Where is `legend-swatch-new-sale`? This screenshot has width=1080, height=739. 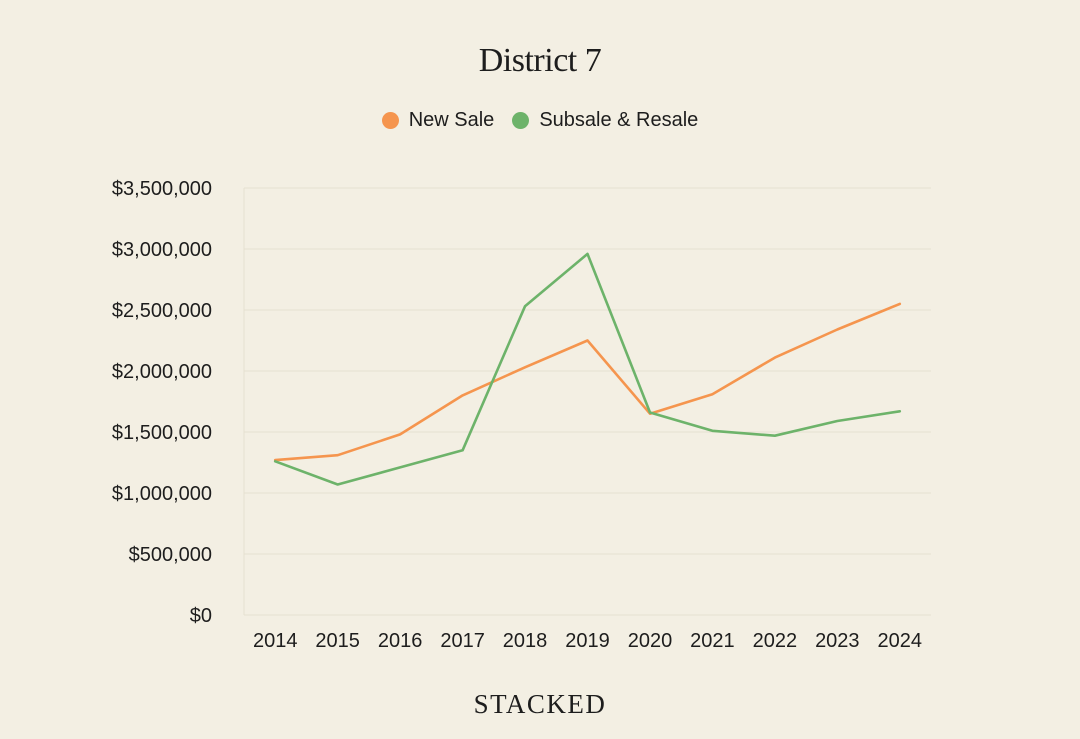 legend-swatch-new-sale is located at coordinates (390, 120).